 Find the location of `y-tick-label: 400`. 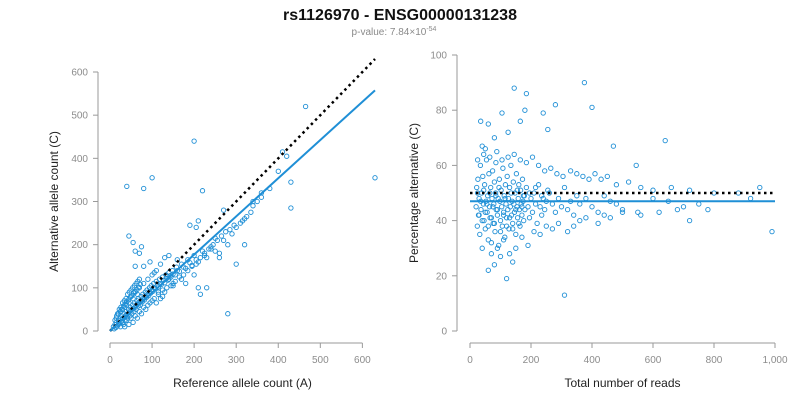

y-tick-label: 400 is located at coordinates (79, 159).